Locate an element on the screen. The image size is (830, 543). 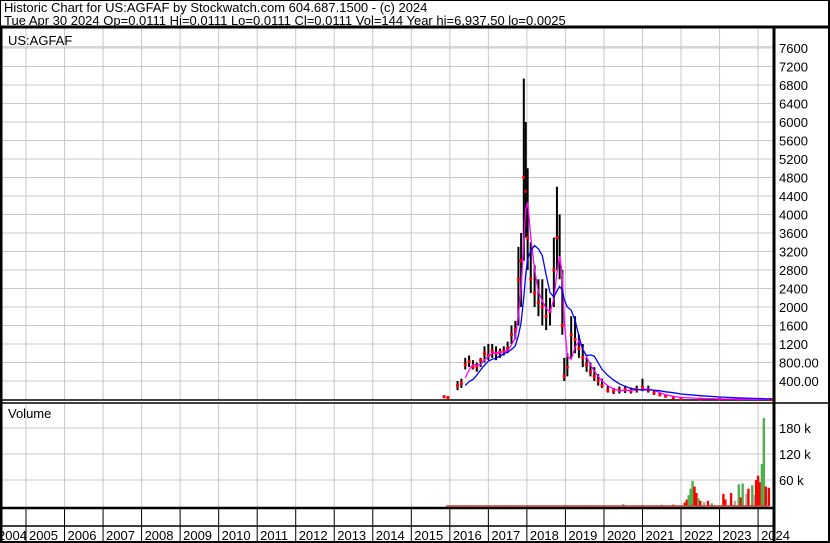
year-label: 2011 is located at coordinates (274, 535).